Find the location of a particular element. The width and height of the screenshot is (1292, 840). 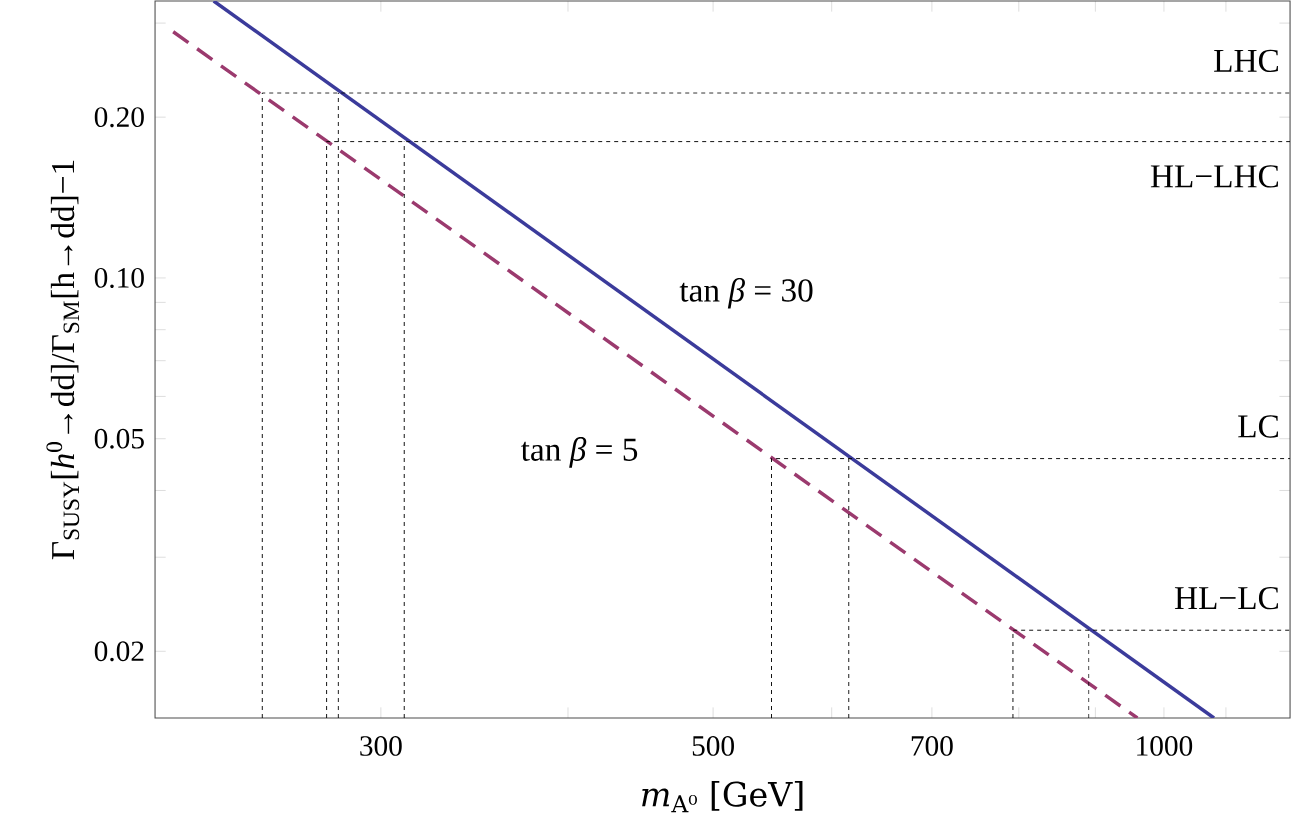

series-label: HL−LHC is located at coordinates (1214, 176).